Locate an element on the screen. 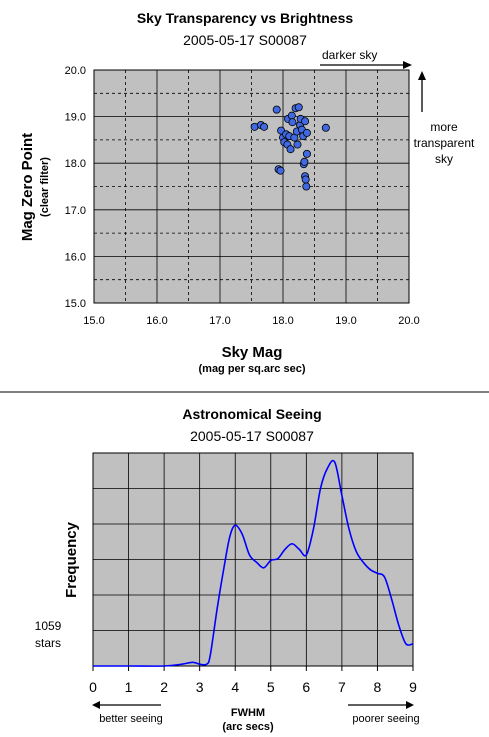 The width and height of the screenshot is (489, 737). star-count-unit: stars is located at coordinates (48, 643).